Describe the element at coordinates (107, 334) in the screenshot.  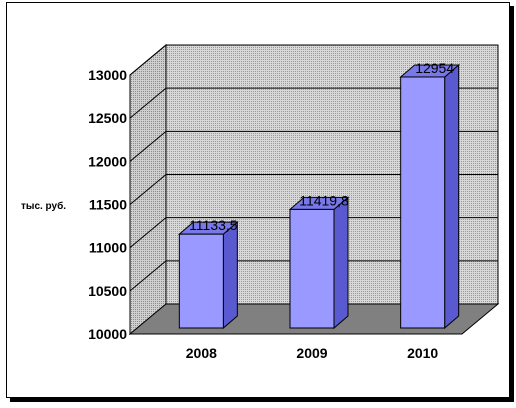
I see `y-tick-label: 10000` at that location.